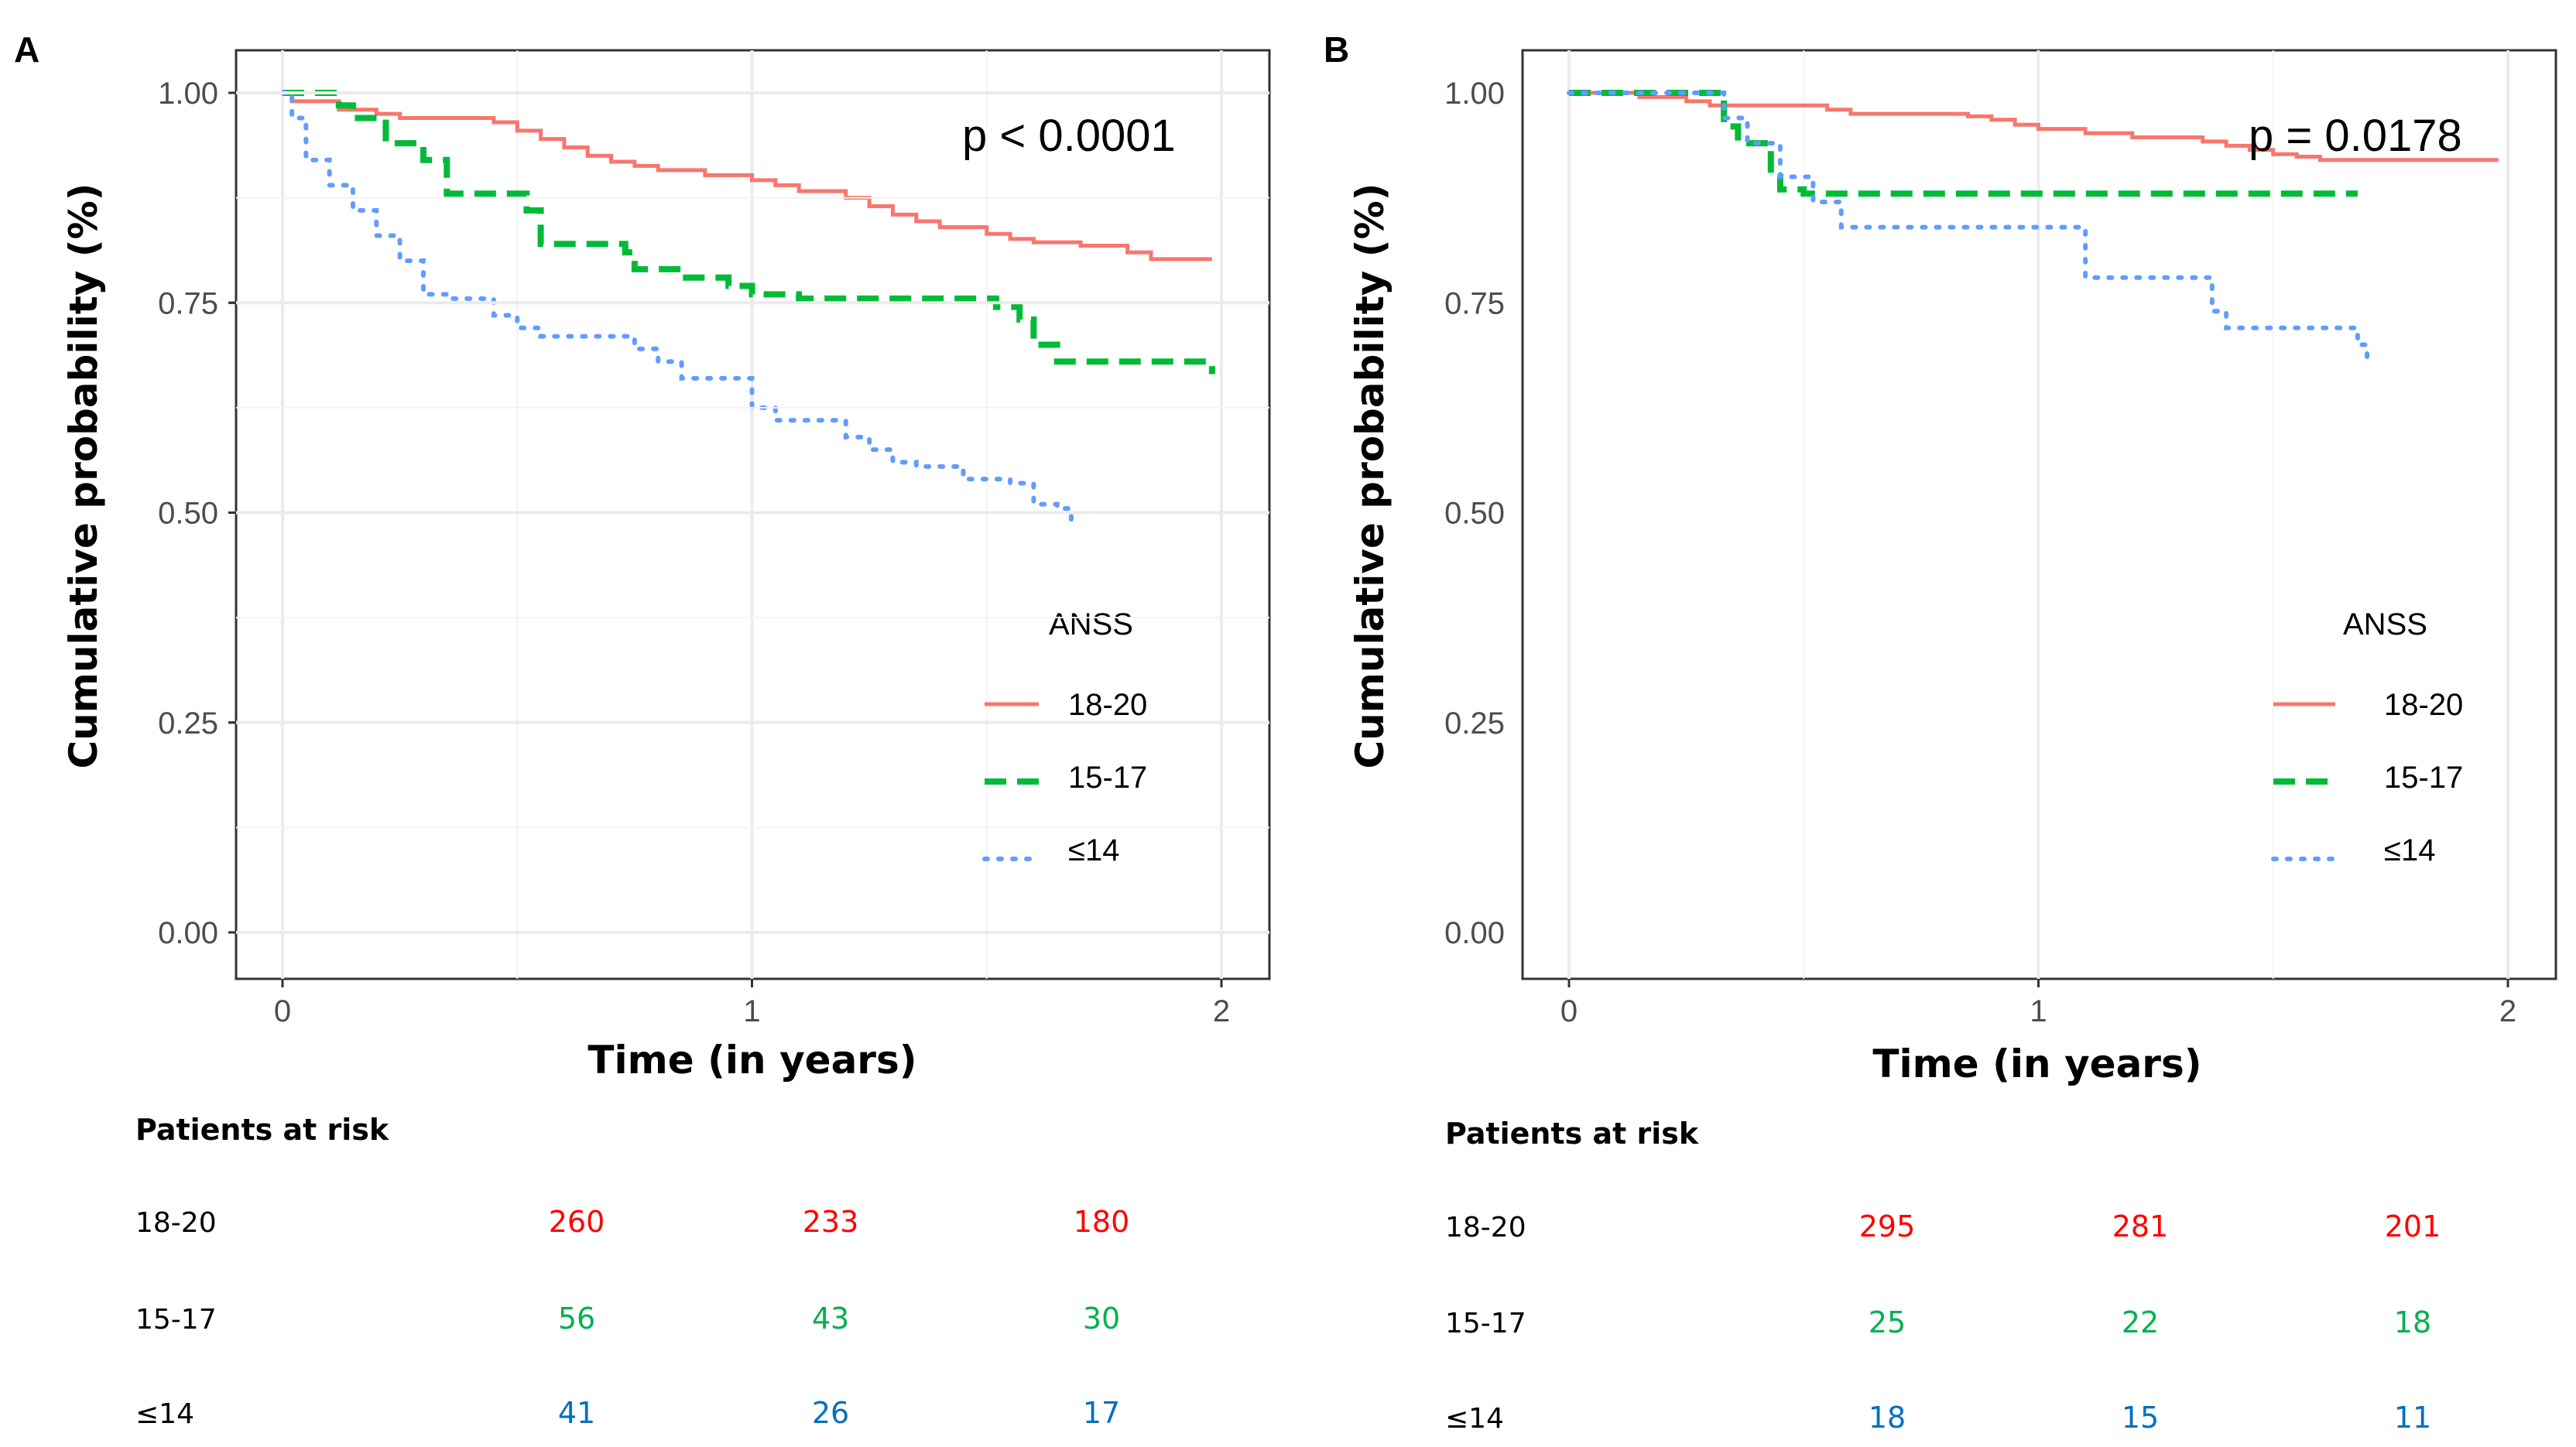 The image size is (2576, 1447). I want to click on panel-a-legend: ANSS 18-20 15-17 ≤14, so click(1064, 737).